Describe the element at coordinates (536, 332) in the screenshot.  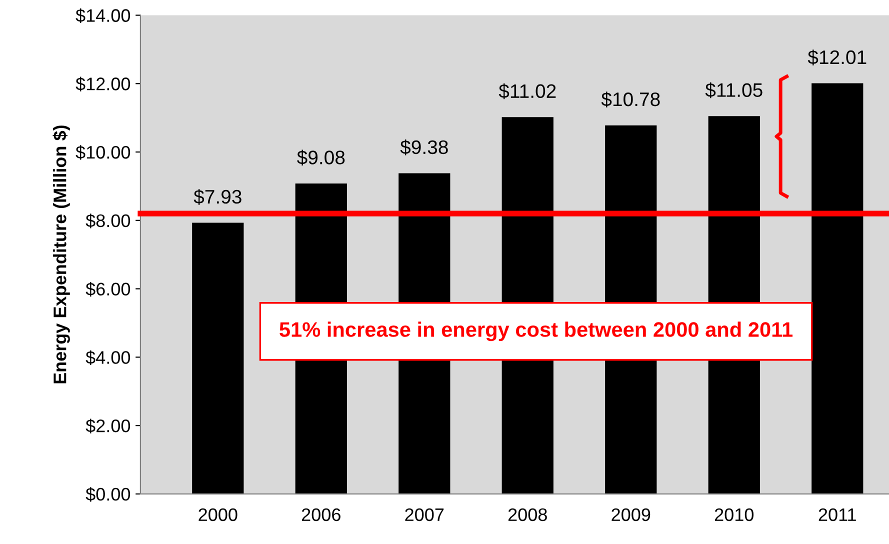
I see `annotation: 51% increase in energy cost between 2000 and 2011` at that location.